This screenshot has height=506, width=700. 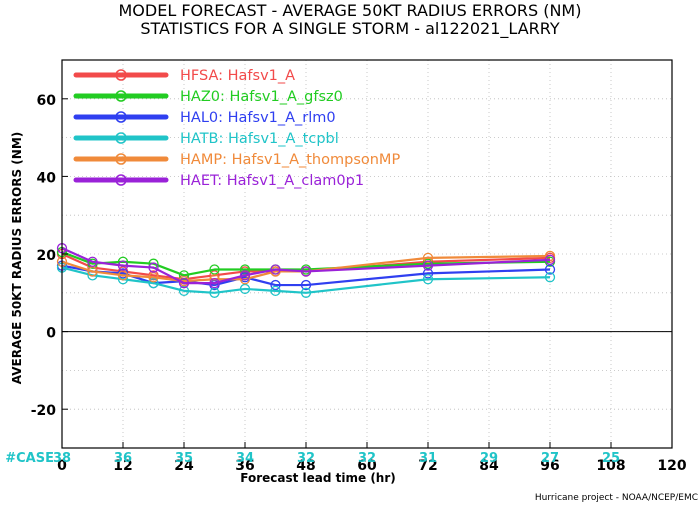 What do you see at coordinates (272, 181) in the screenshot?
I see `legend-label: HAET: Hafsv1_A_clam0p1` at bounding box center [272, 181].